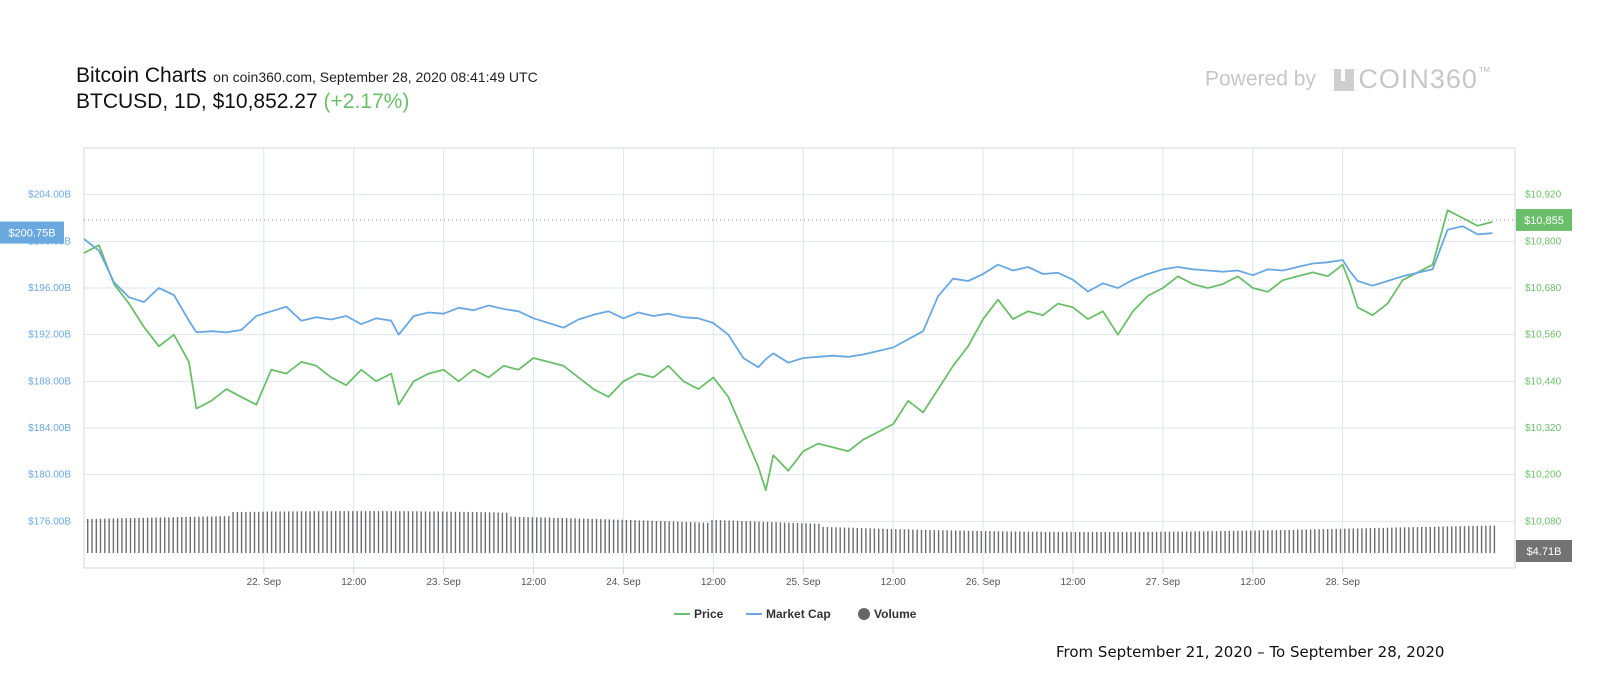 The height and width of the screenshot is (700, 1600). Describe the element at coordinates (49, 475) in the screenshot. I see `left-axis-tick-label: $180.00B` at that location.